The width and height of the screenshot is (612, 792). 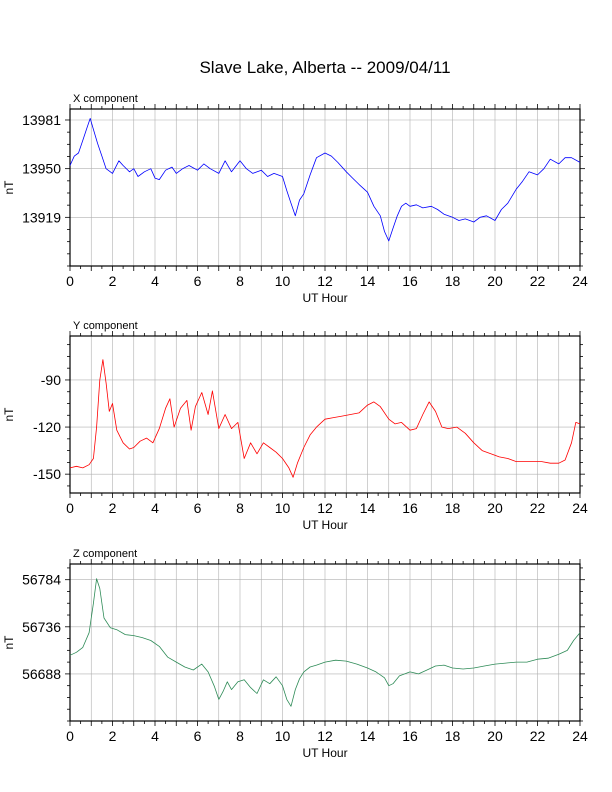 I want to click on y-tick-label: 13981, so click(x=41, y=120).